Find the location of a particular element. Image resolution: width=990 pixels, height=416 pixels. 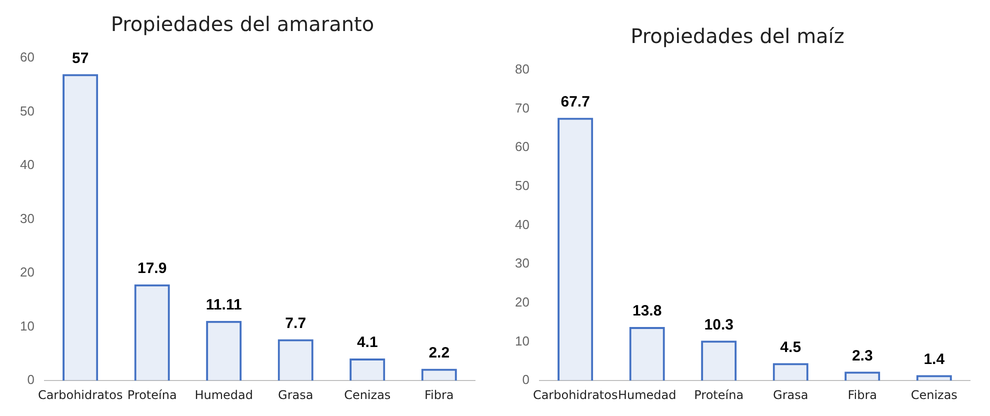

data-label: 57 is located at coordinates (80, 58).